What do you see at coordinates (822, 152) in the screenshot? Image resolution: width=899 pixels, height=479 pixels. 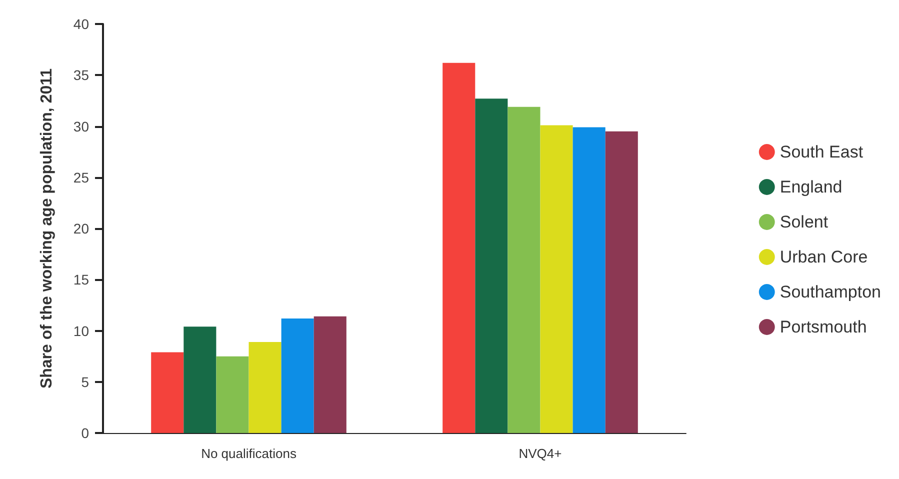 I see `legend-label: South East` at bounding box center [822, 152].